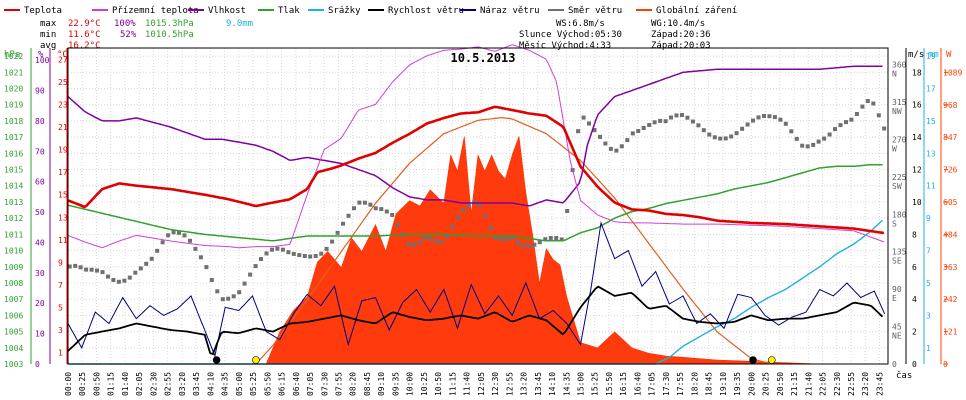 The image size is (966, 400). What do you see at coordinates (637, 384) in the screenshot?
I see `time-tick-label: 16:40` at bounding box center [637, 384].